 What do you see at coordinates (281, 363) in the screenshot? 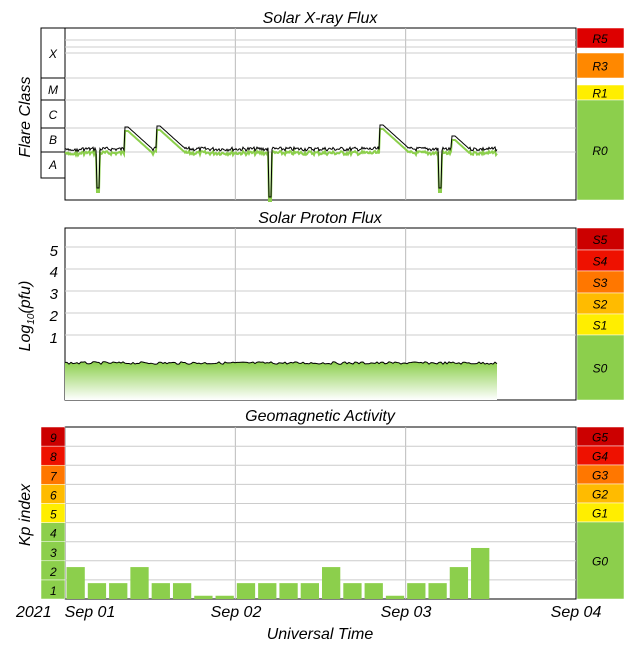
I see `proton-flux-line` at bounding box center [281, 363].